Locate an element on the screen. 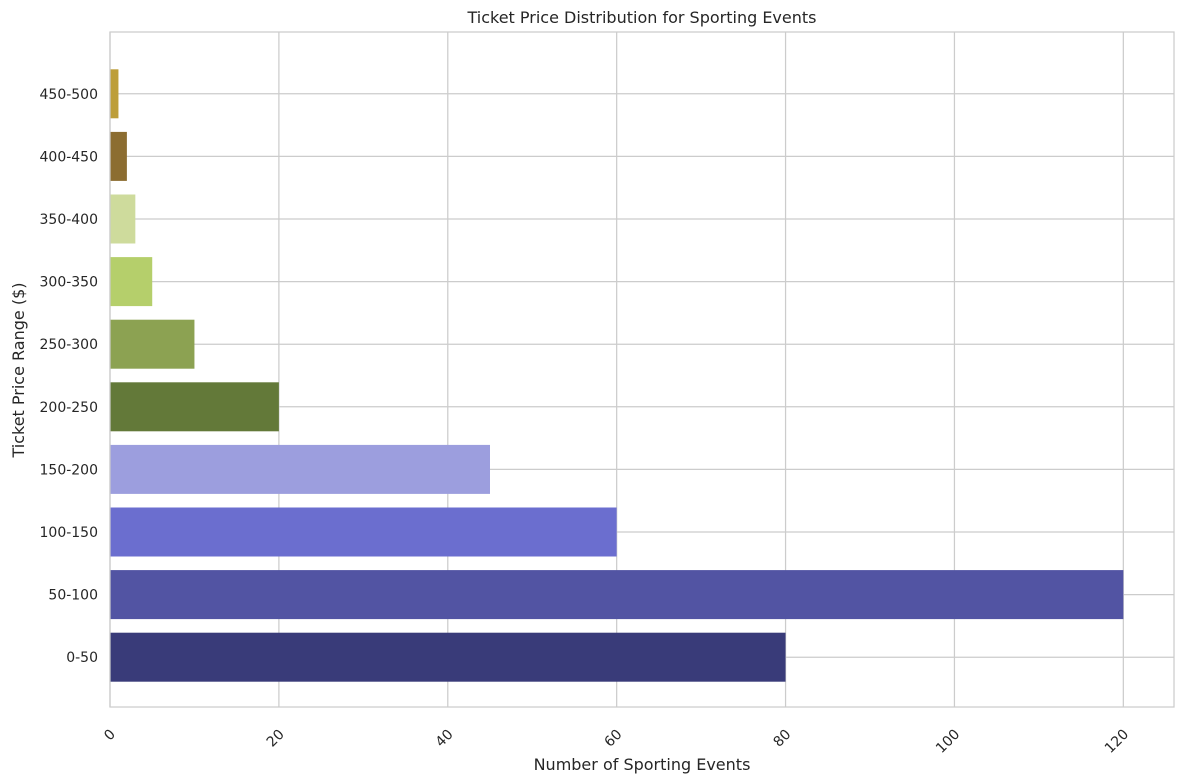  y-tick-label: 400-450 is located at coordinates (69, 157).